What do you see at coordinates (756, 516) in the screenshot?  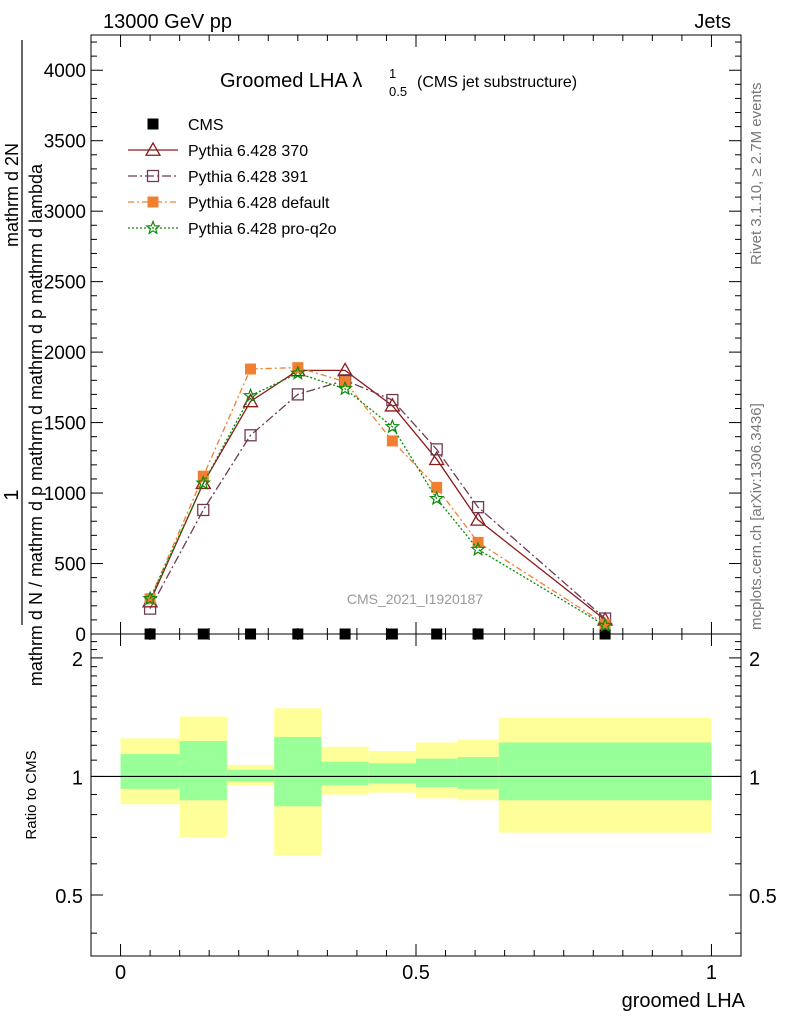 I see `mcplots-label: mcplots.cern.ch [arXiv:1306.3436]` at bounding box center [756, 516].